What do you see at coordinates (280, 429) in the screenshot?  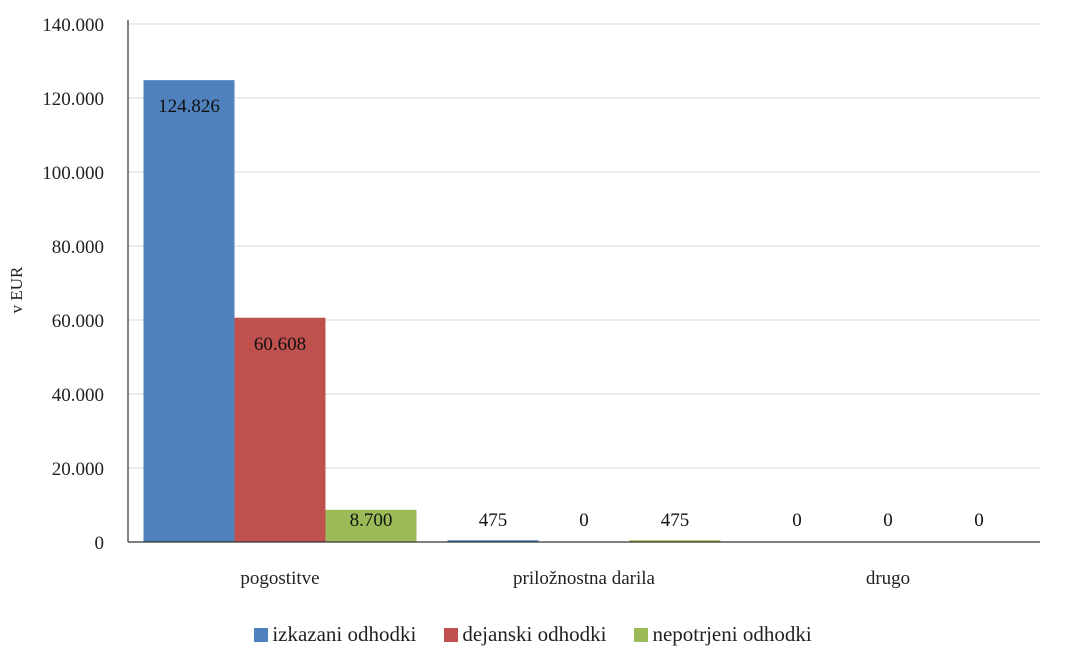 I see `bar-dejanski-odhodki` at bounding box center [280, 429].